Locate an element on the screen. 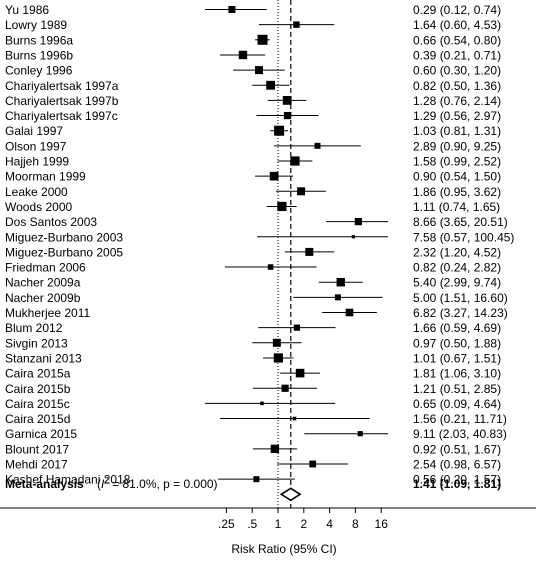 The width and height of the screenshot is (536, 565). study-label: Moorman 1999 is located at coordinates (45, 177).